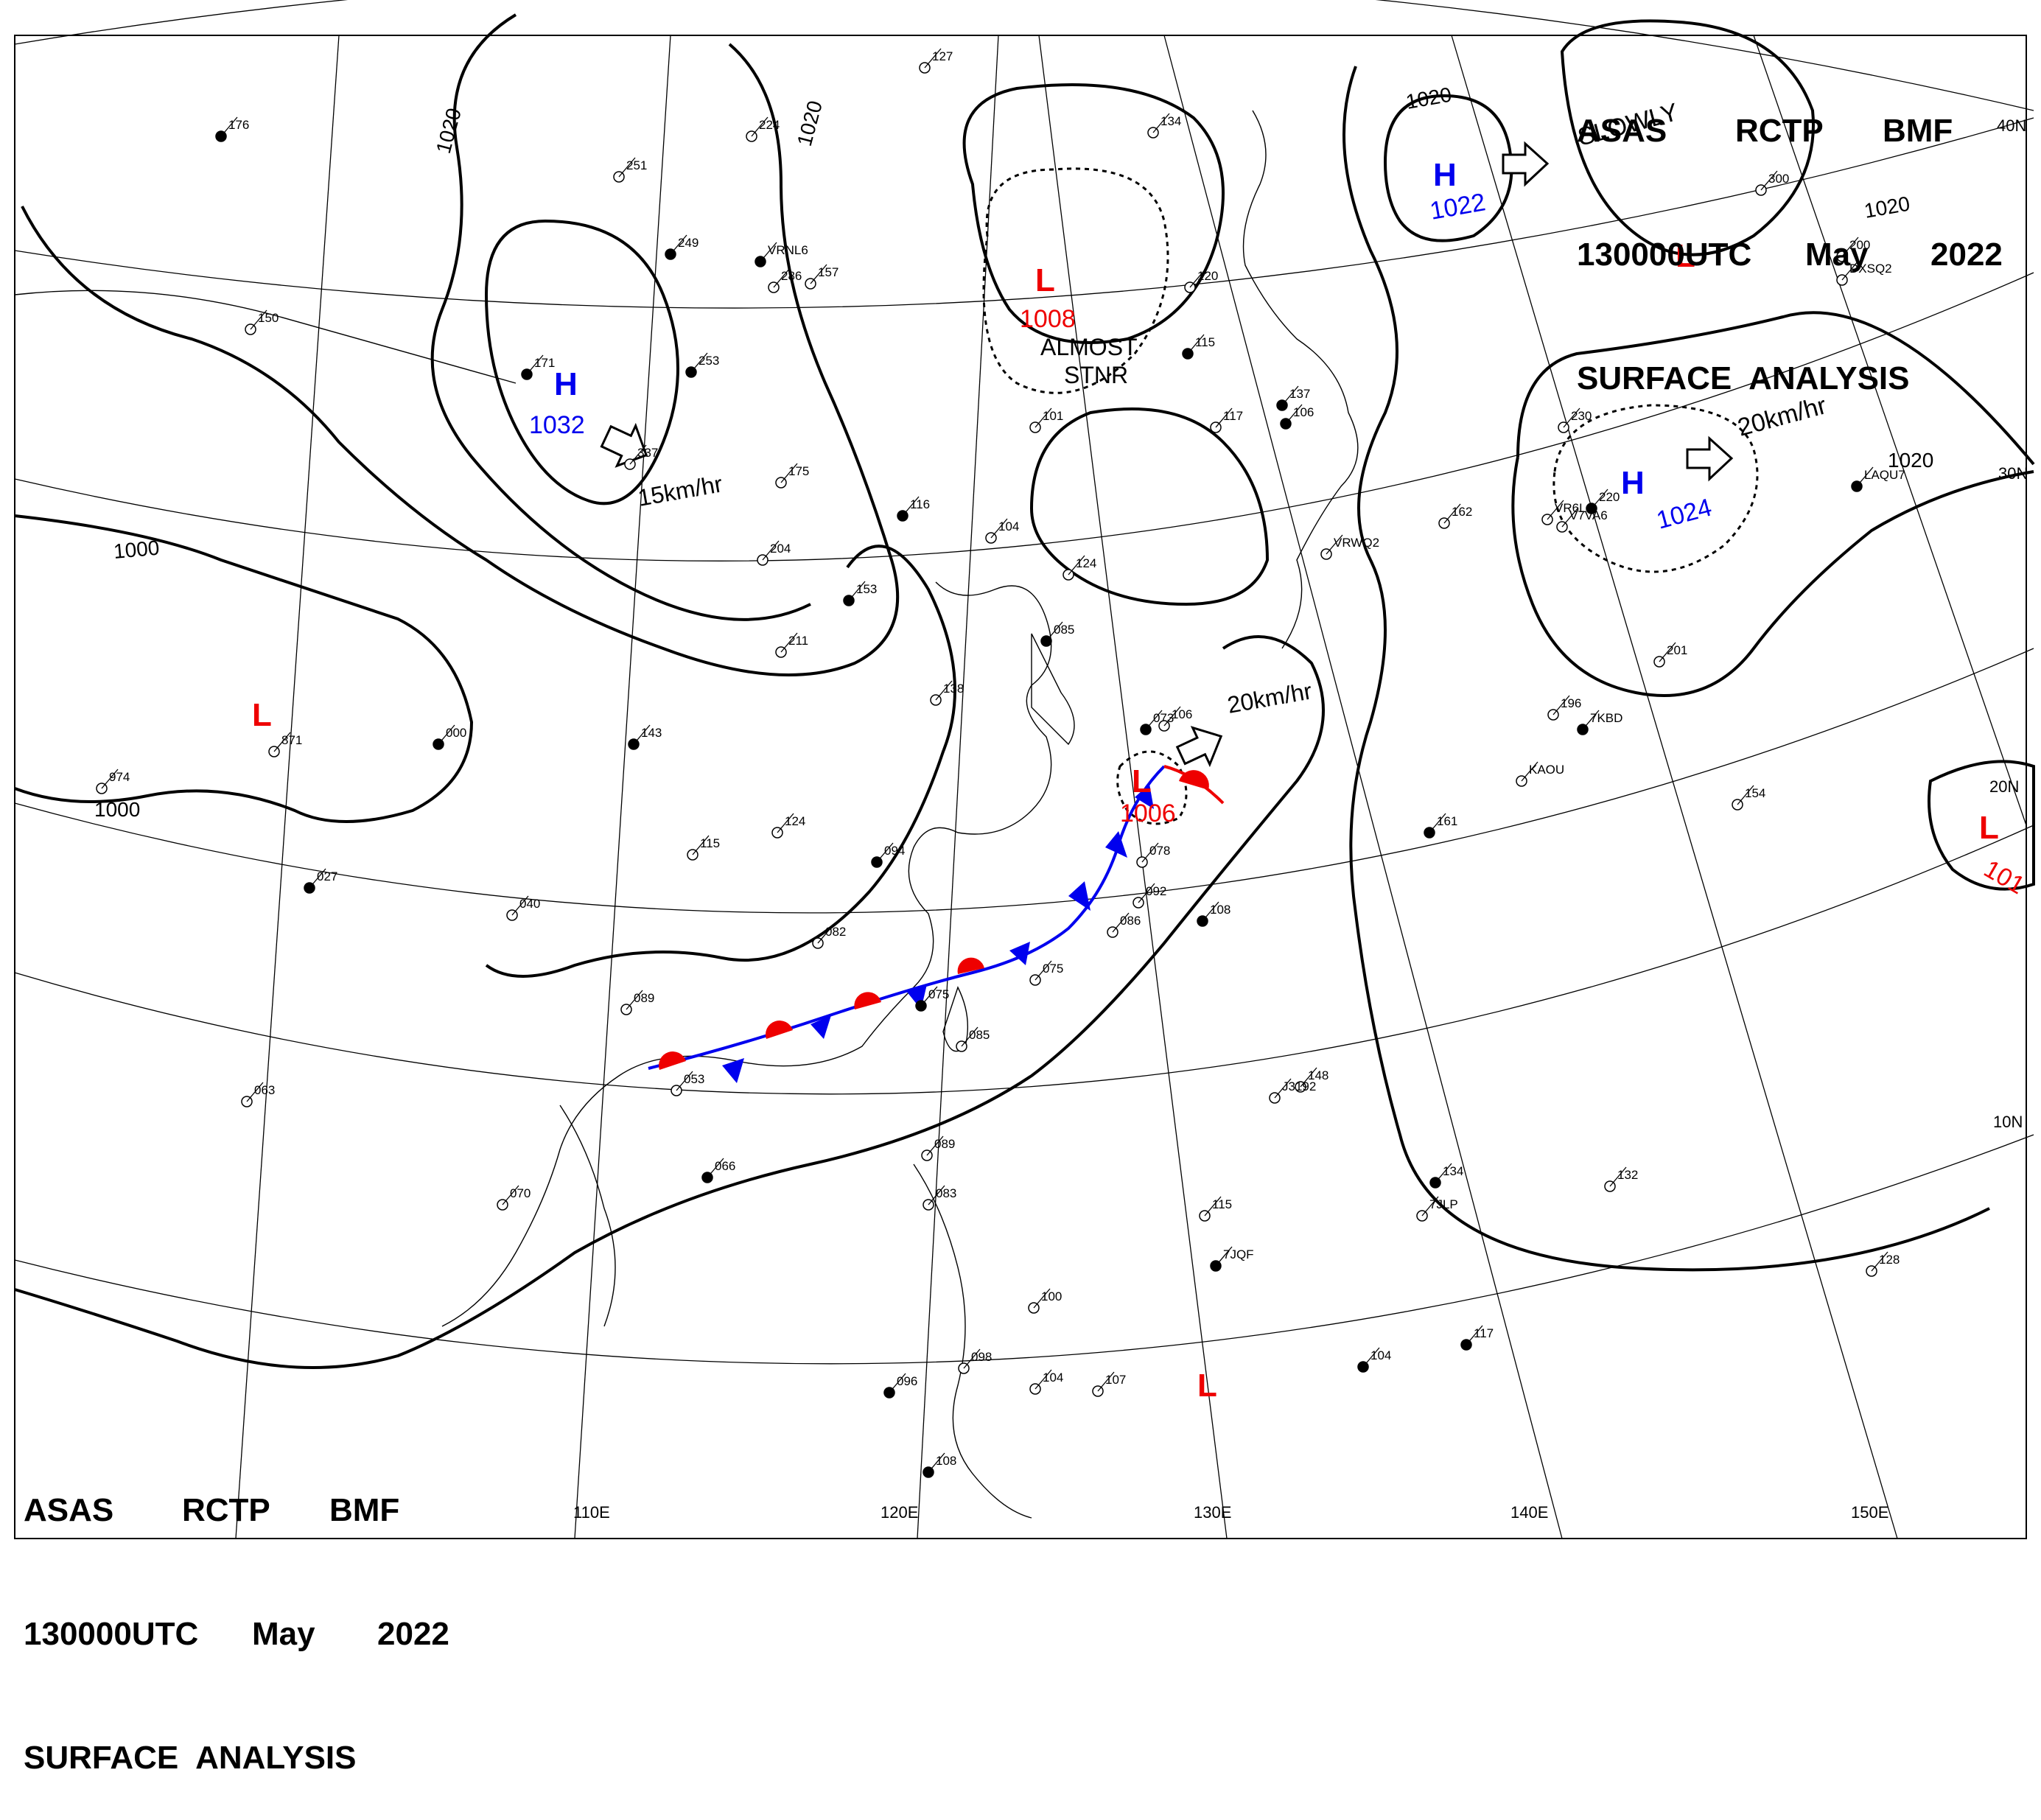  Describe the element at coordinates (284, 1634) in the screenshot. I see `header-month: May` at that location.